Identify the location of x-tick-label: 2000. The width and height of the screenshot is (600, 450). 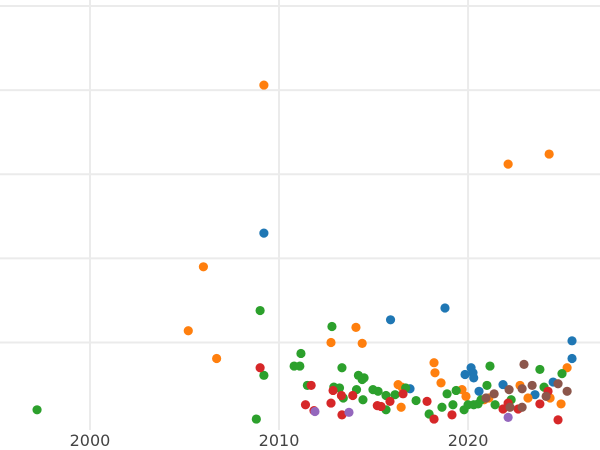
(90, 440).